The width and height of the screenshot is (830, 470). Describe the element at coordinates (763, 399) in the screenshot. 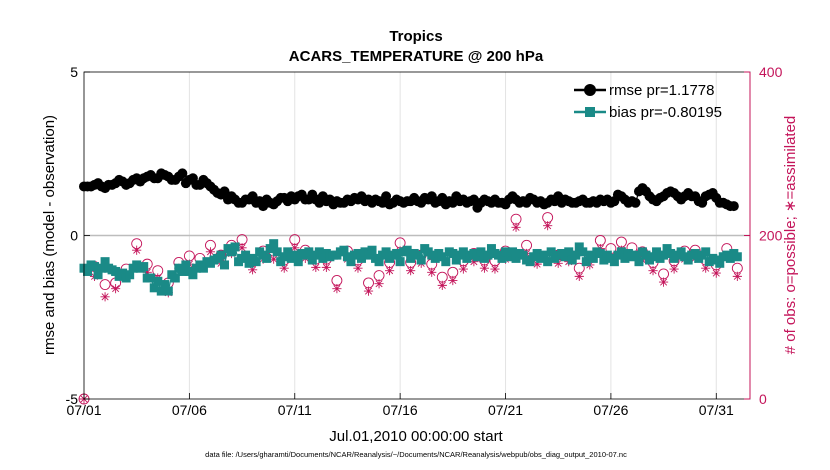

I see `right-tick-label: 0` at that location.